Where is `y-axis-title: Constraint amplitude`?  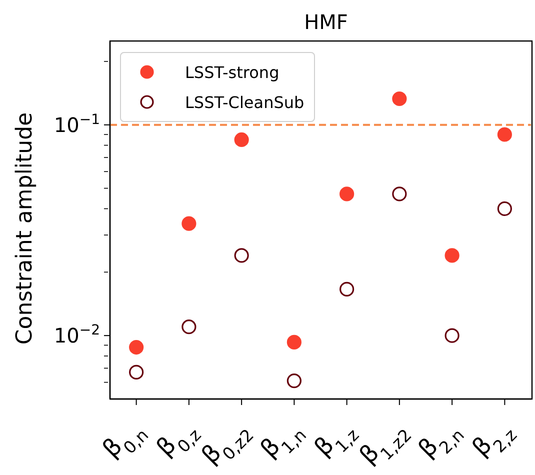 y-axis-title: Constraint amplitude is located at coordinates (25, 228).